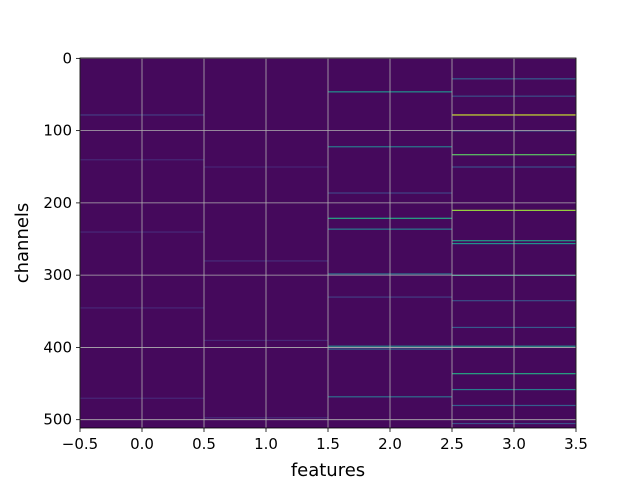  What do you see at coordinates (452, 444) in the screenshot?
I see `x-tick-label: 2.5` at bounding box center [452, 444].